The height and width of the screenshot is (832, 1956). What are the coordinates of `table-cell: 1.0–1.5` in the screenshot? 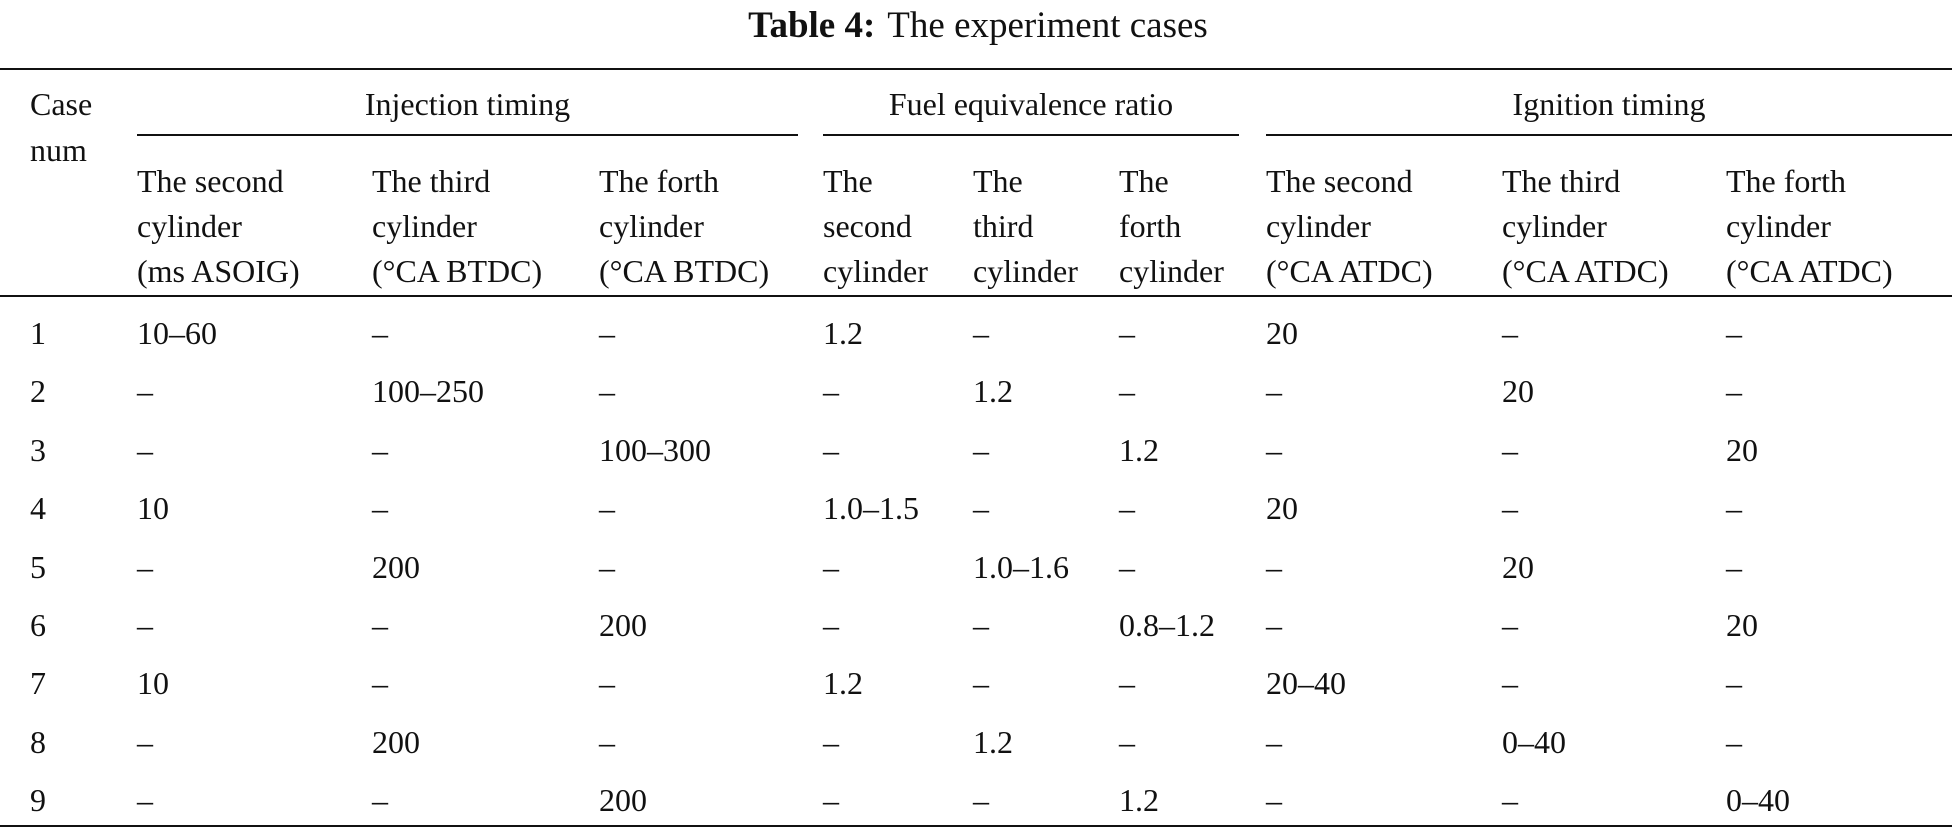 It's located at (871, 508).